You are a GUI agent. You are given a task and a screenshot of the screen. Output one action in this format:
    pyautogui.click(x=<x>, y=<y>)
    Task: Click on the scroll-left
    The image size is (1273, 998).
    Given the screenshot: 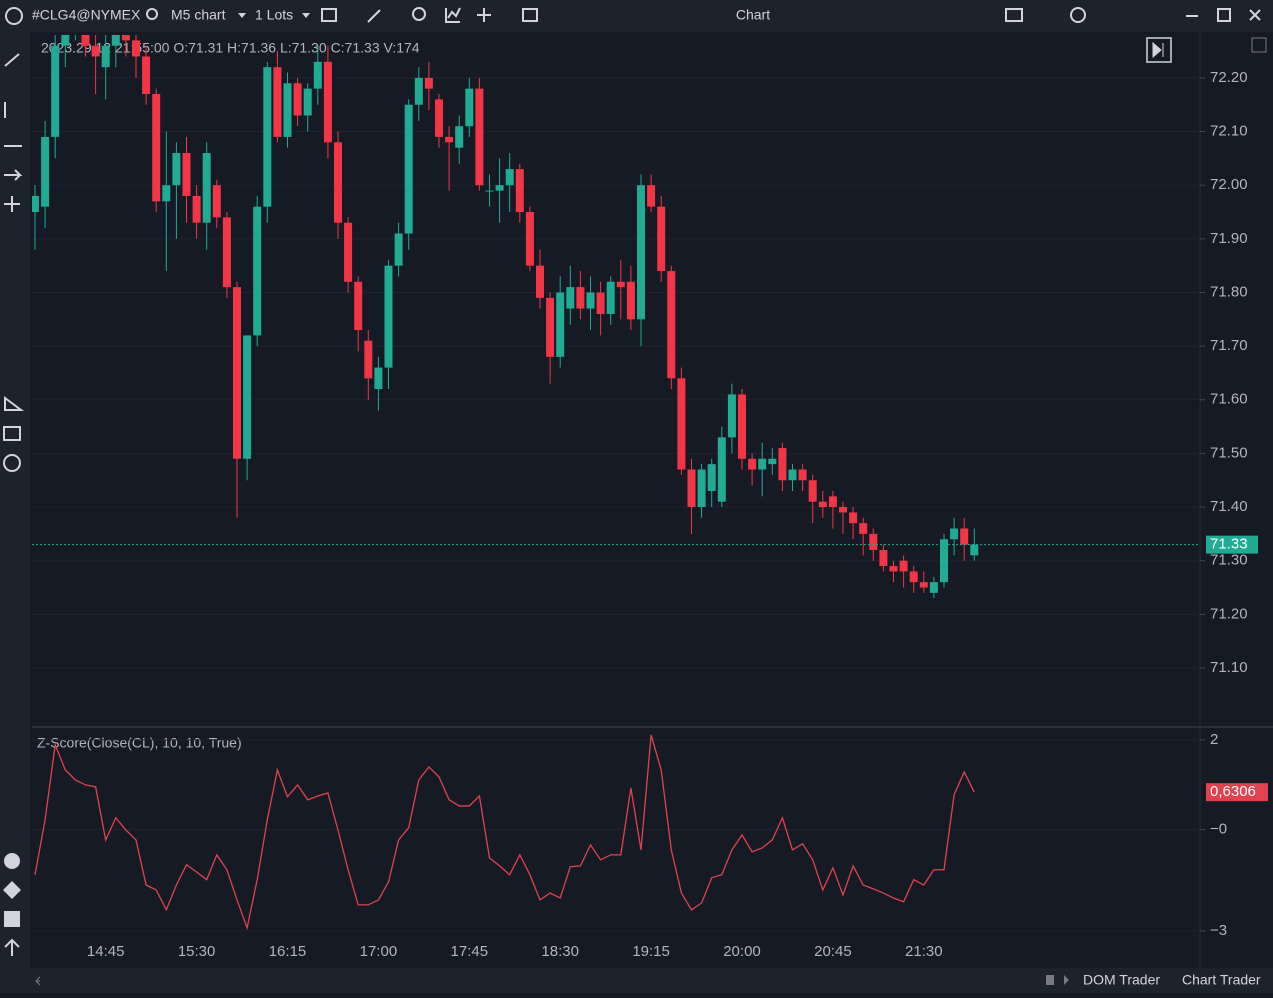 What is the action you would take?
    pyautogui.click(x=38, y=981)
    